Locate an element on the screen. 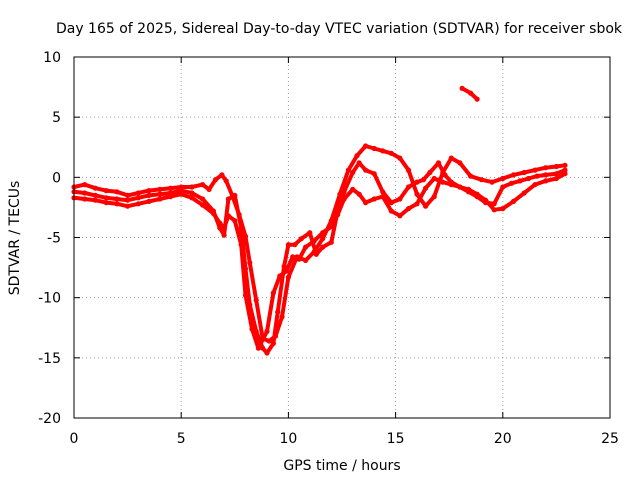  x-tick-label: 25 is located at coordinates (610, 439).